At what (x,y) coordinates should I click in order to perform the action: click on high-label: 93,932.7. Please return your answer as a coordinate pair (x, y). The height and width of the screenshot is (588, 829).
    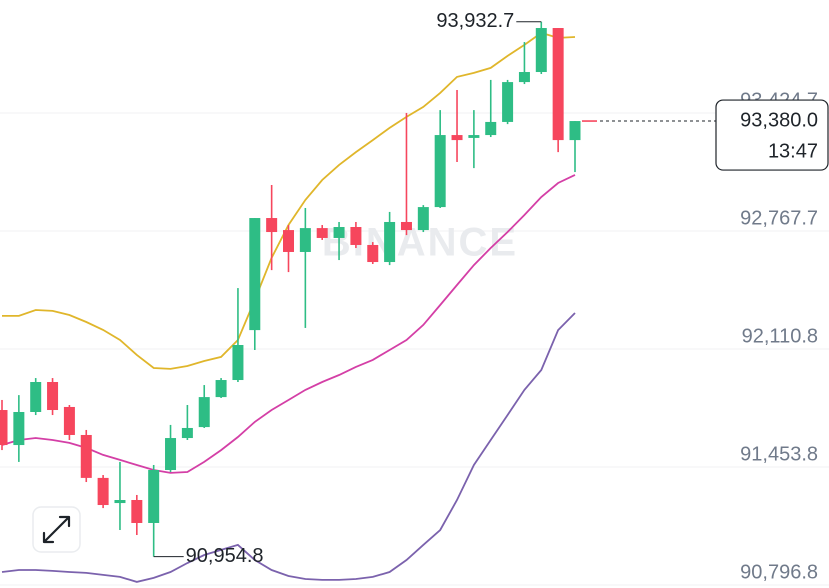
    Looking at the image, I should click on (475, 21).